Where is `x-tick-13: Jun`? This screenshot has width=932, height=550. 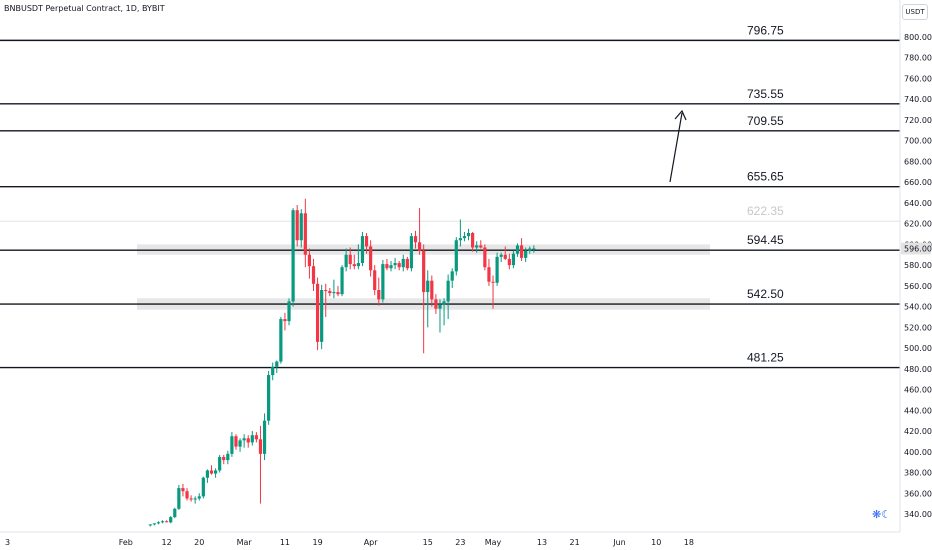
x-tick-13: Jun is located at coordinates (619, 542).